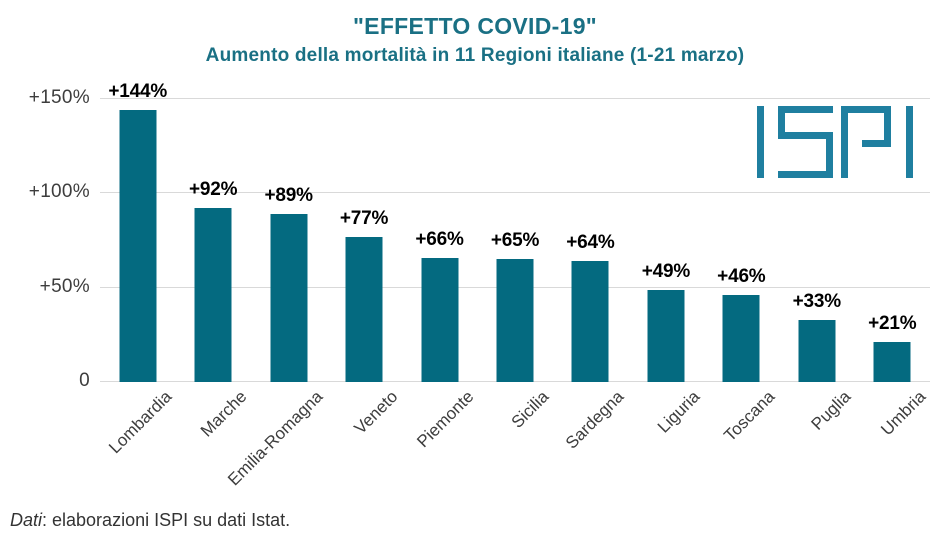 The image size is (950, 543). What do you see at coordinates (741, 277) in the screenshot?
I see `bar-value-label: +46%` at bounding box center [741, 277].